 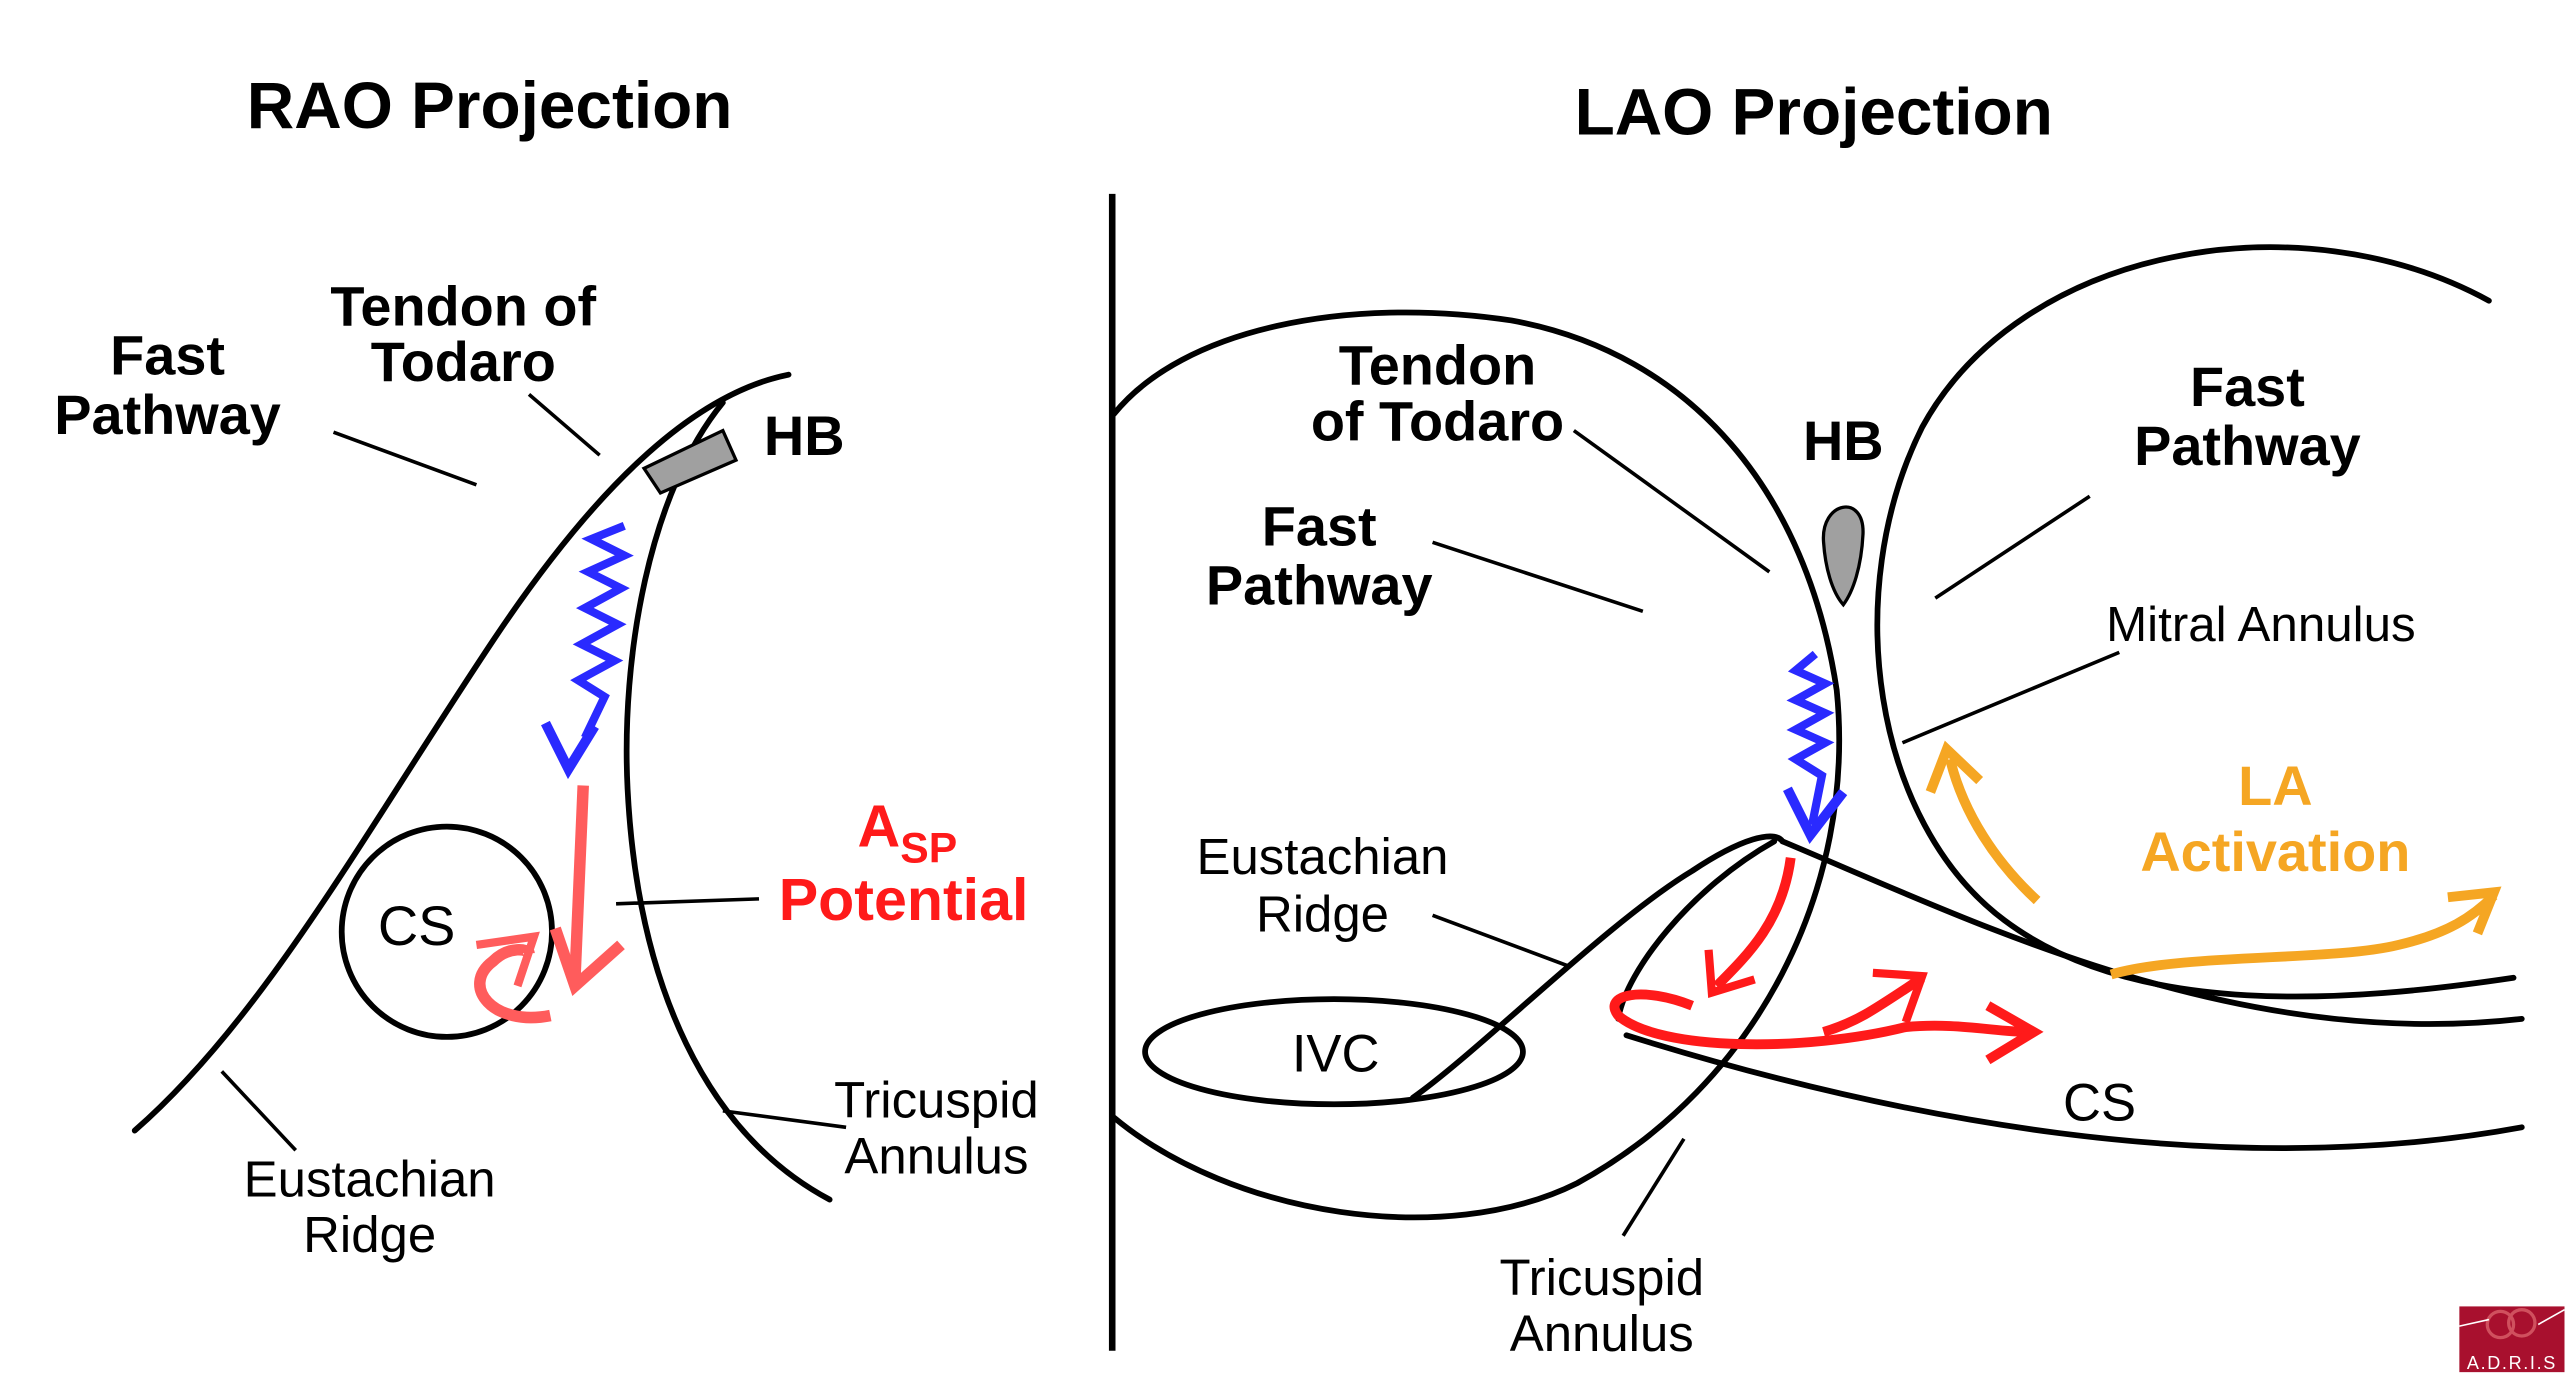 What do you see at coordinates (1843, 556) in the screenshot?
I see `lao-his-bundle` at bounding box center [1843, 556].